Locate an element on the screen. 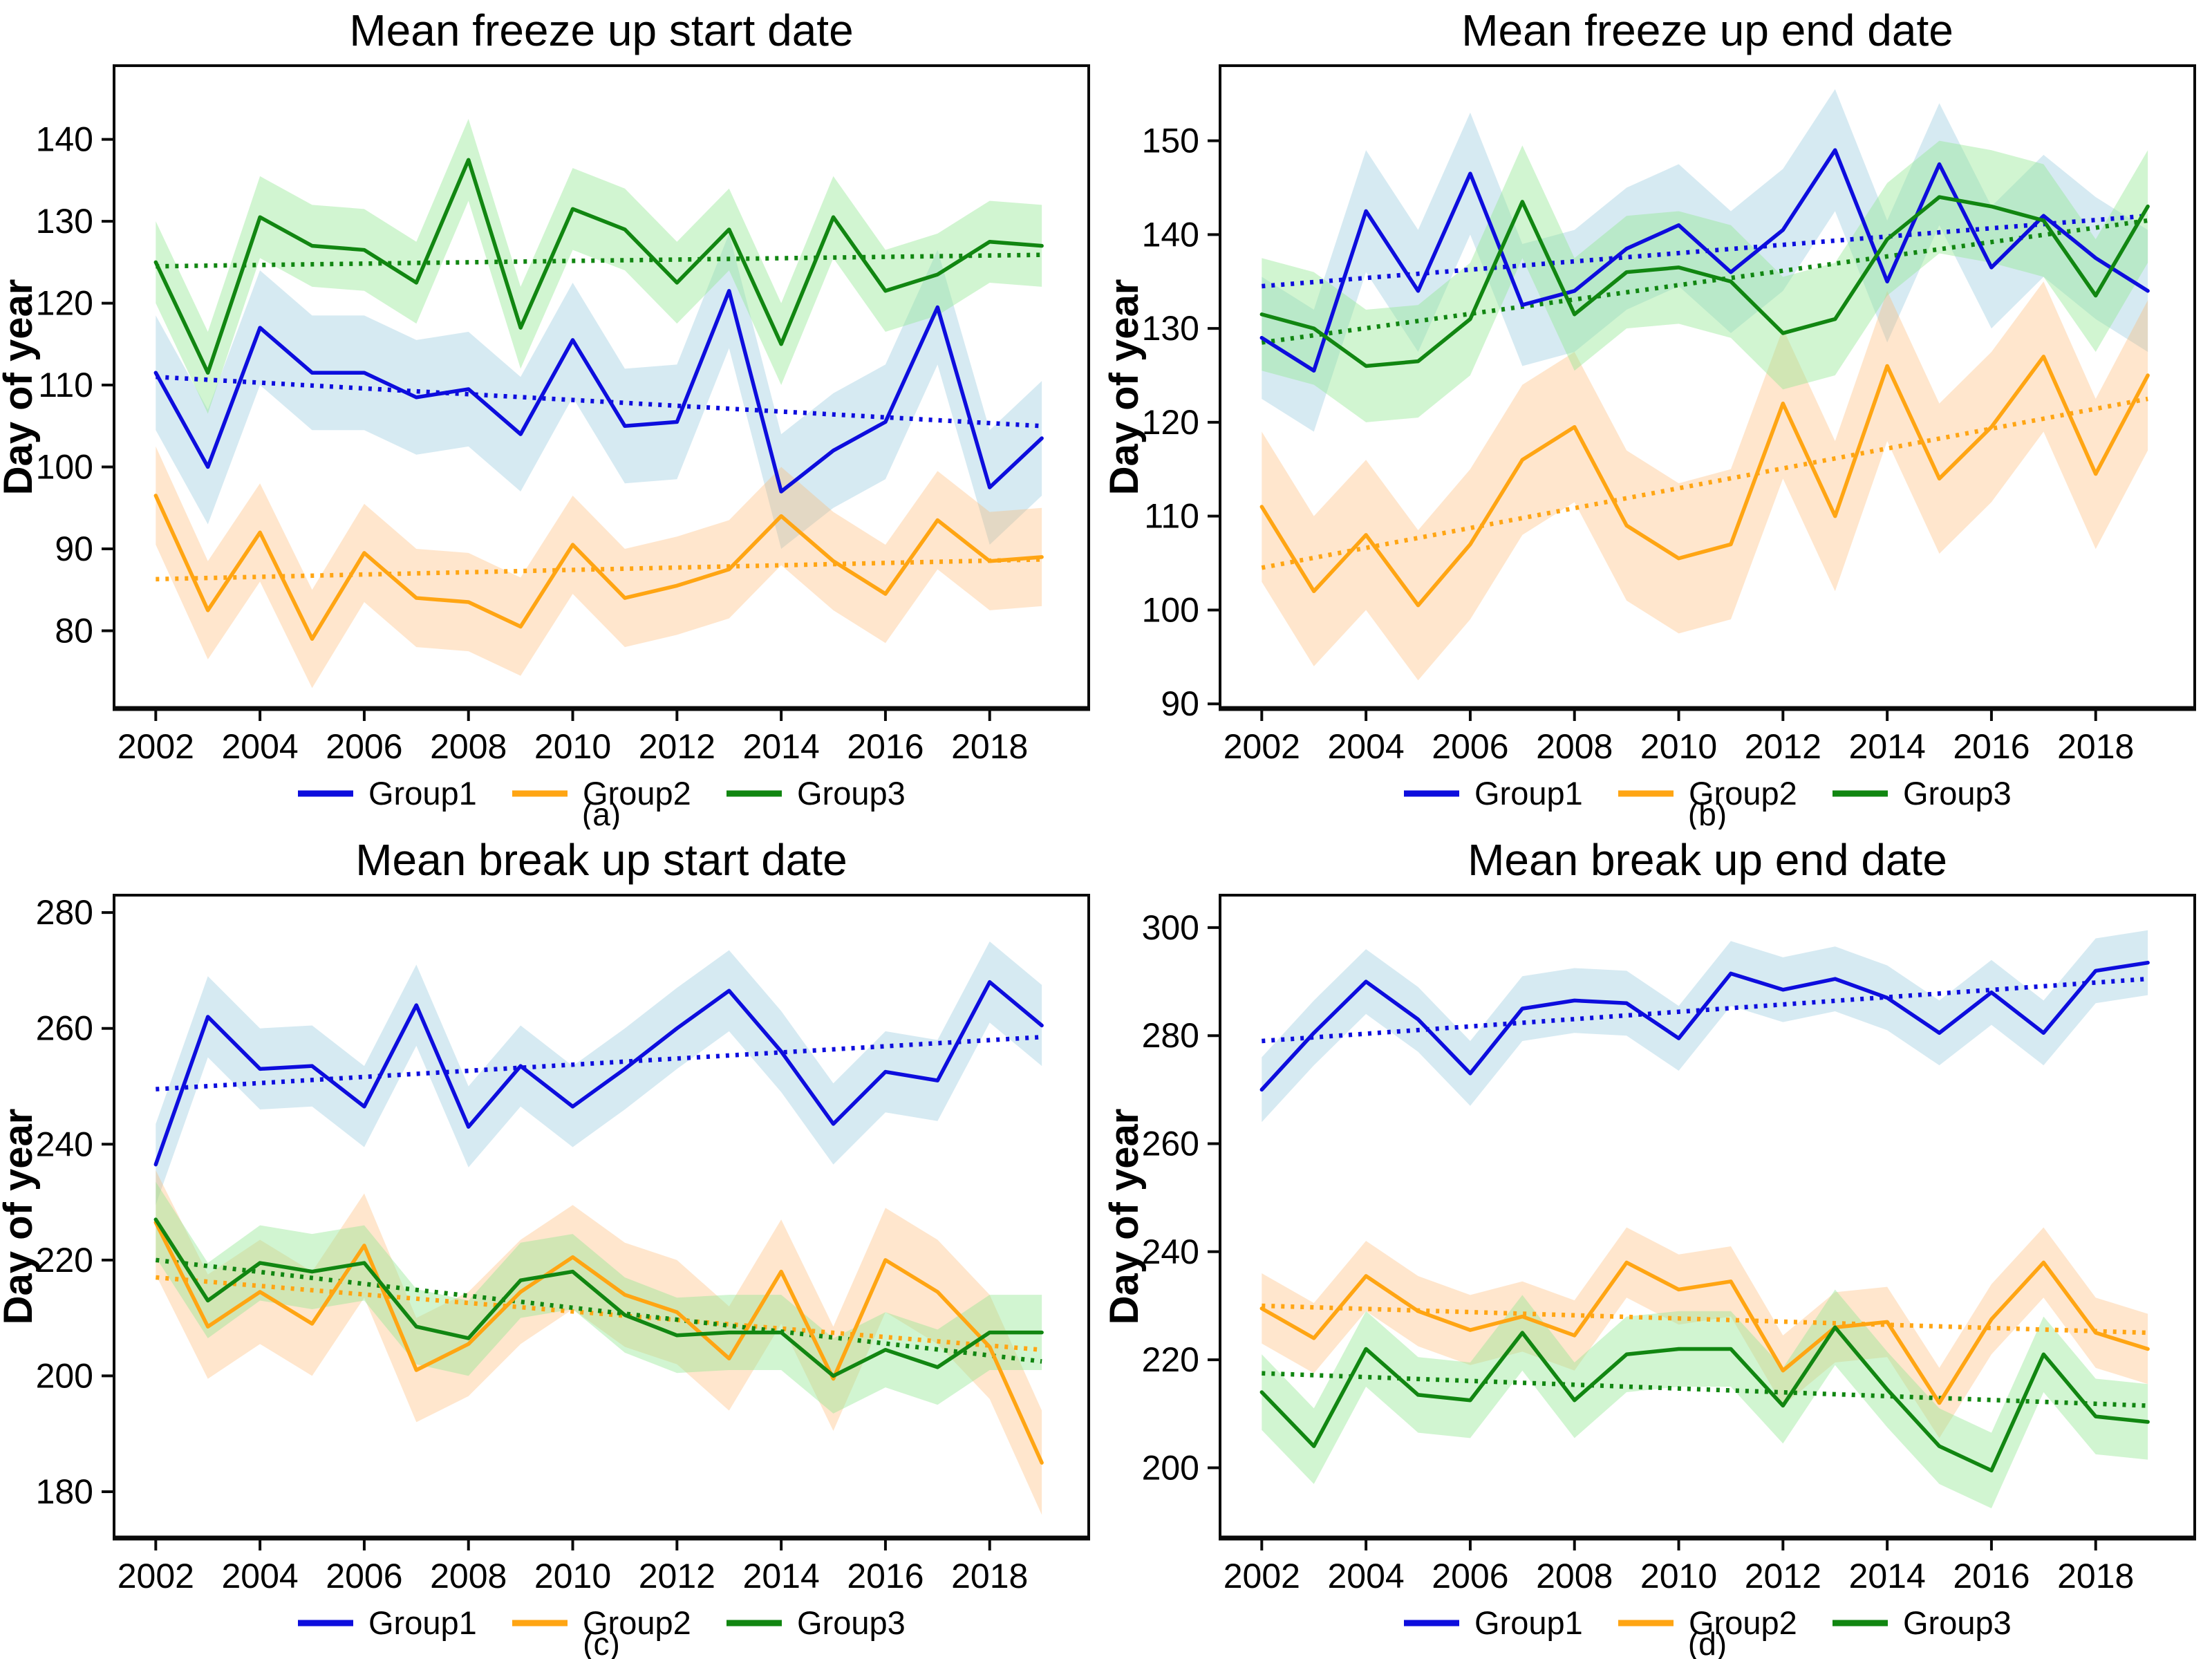 This screenshot has height=1659, width=2212. y-tick-label-d: 280 is located at coordinates (1170, 1035).